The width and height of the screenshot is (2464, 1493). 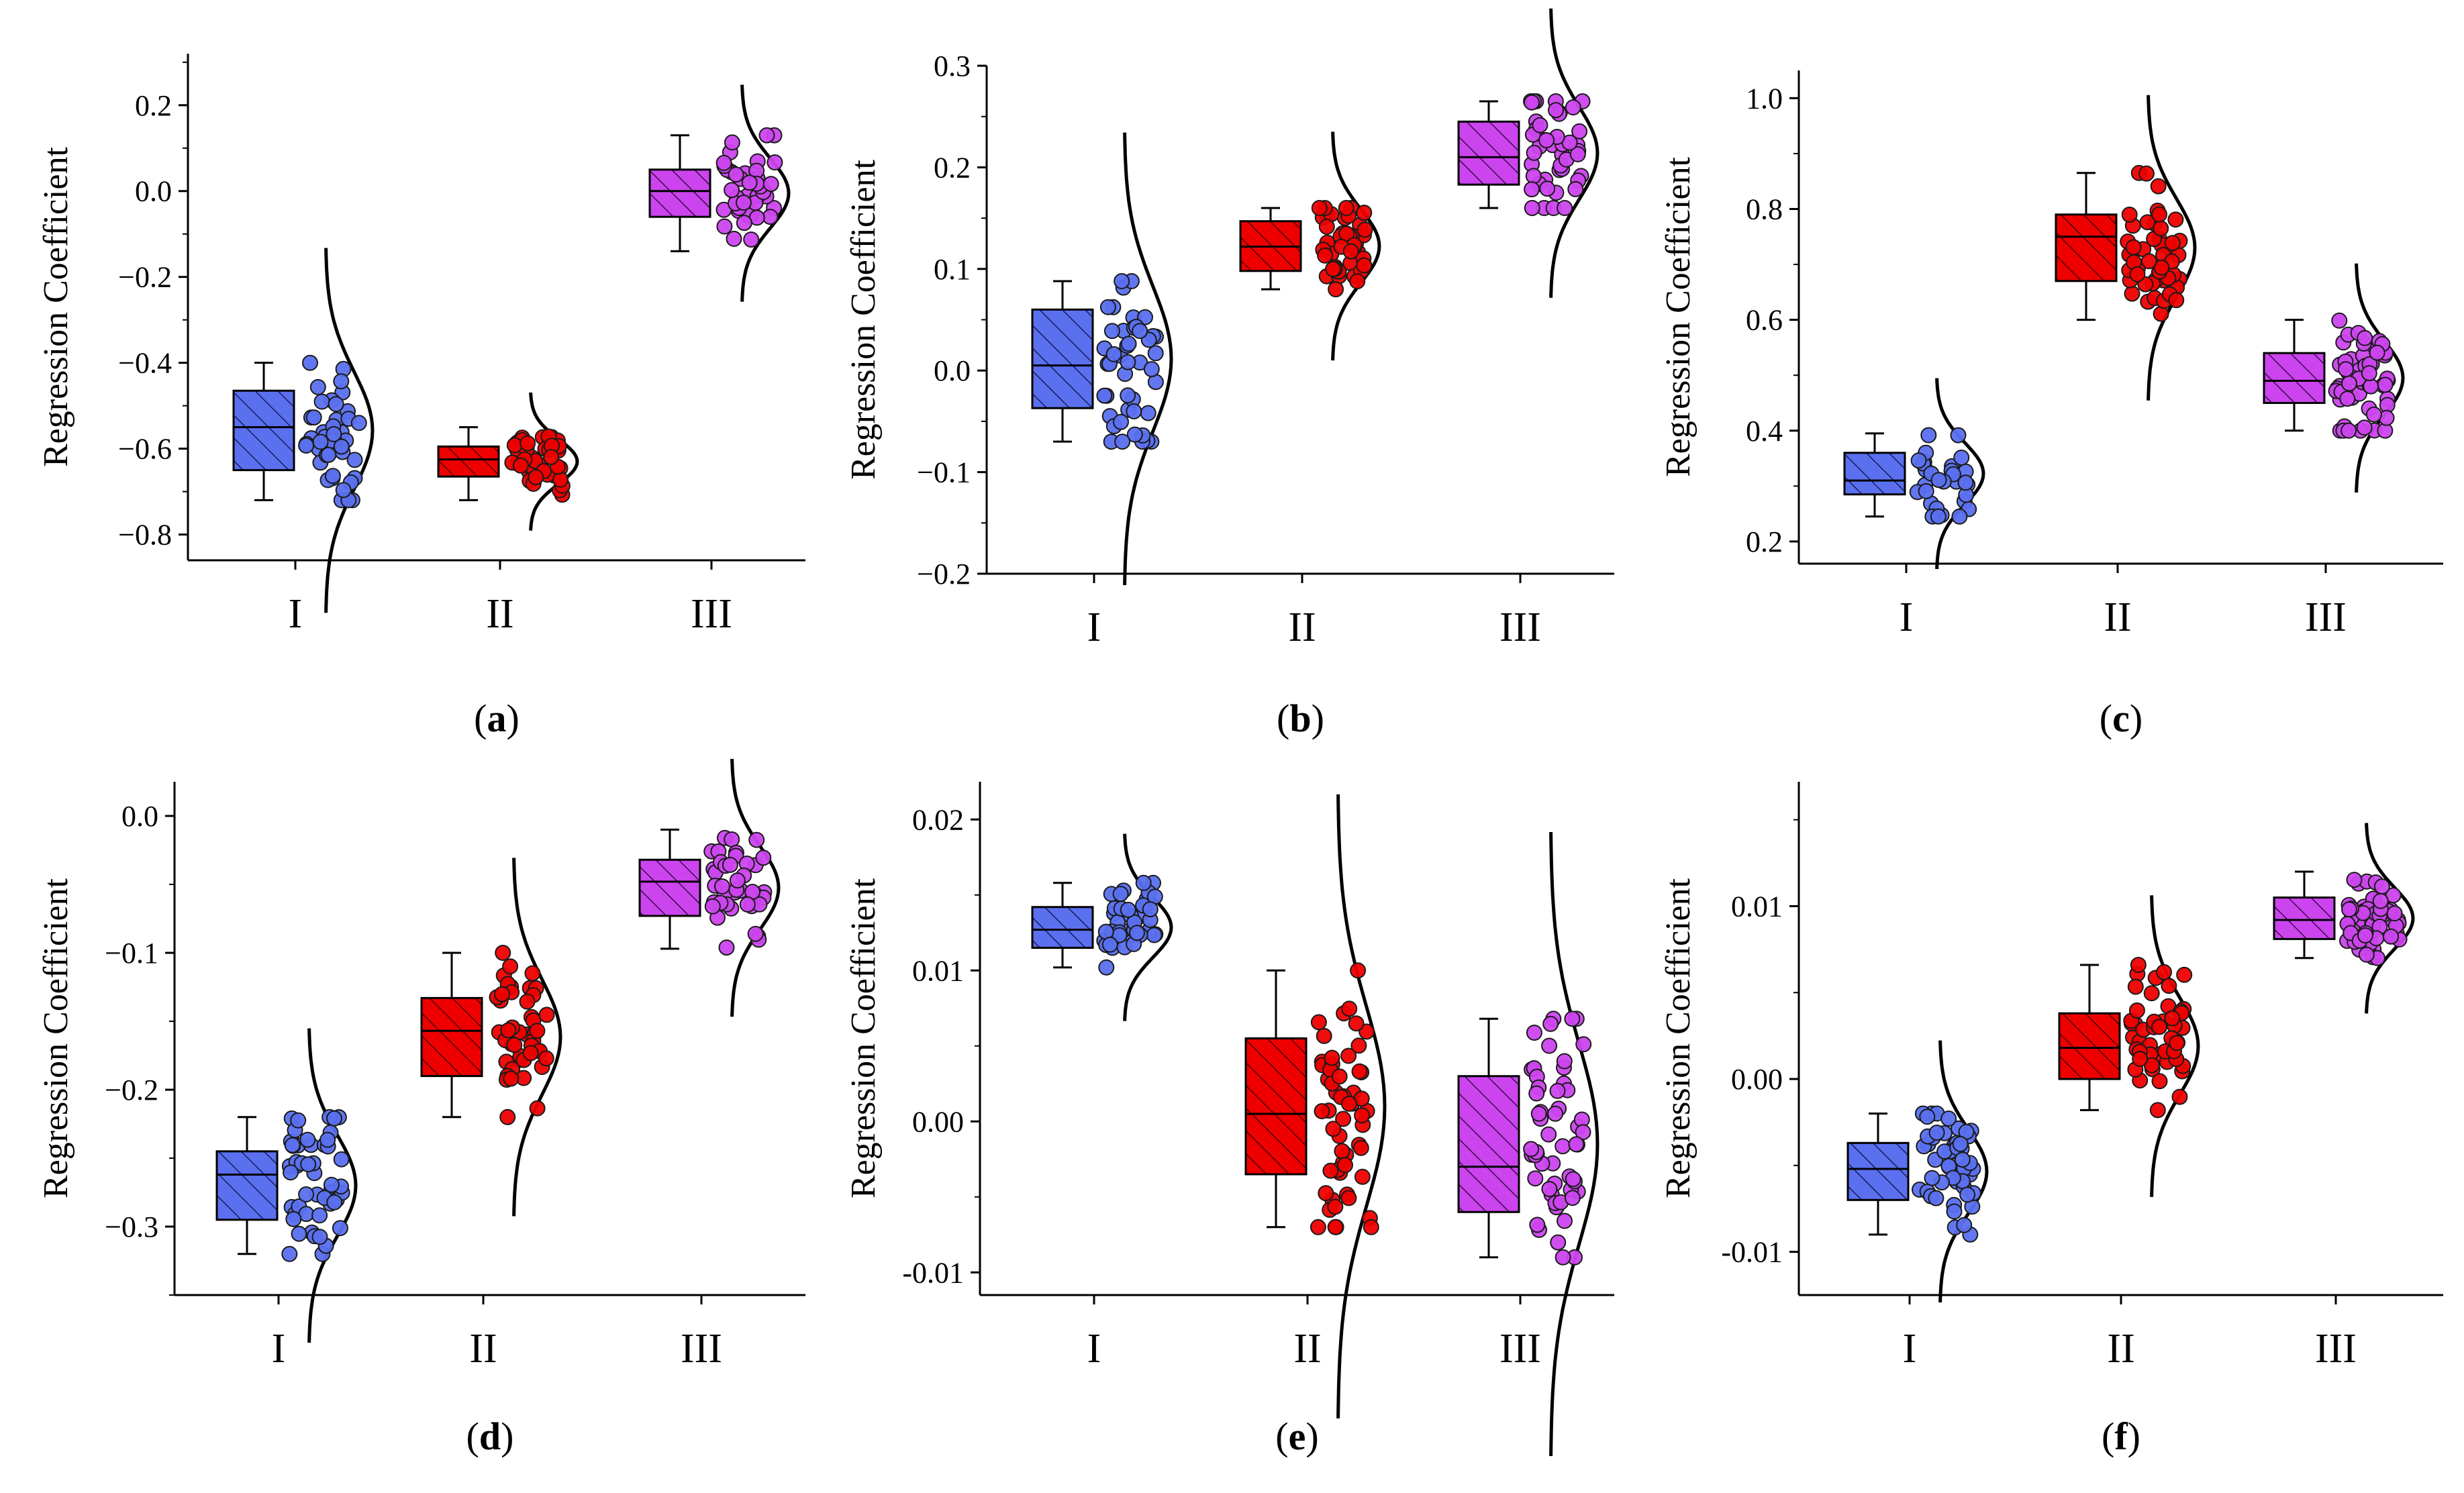 What do you see at coordinates (1764, 432) in the screenshot?
I see `y-tick-label: 0.4` at bounding box center [1764, 432].